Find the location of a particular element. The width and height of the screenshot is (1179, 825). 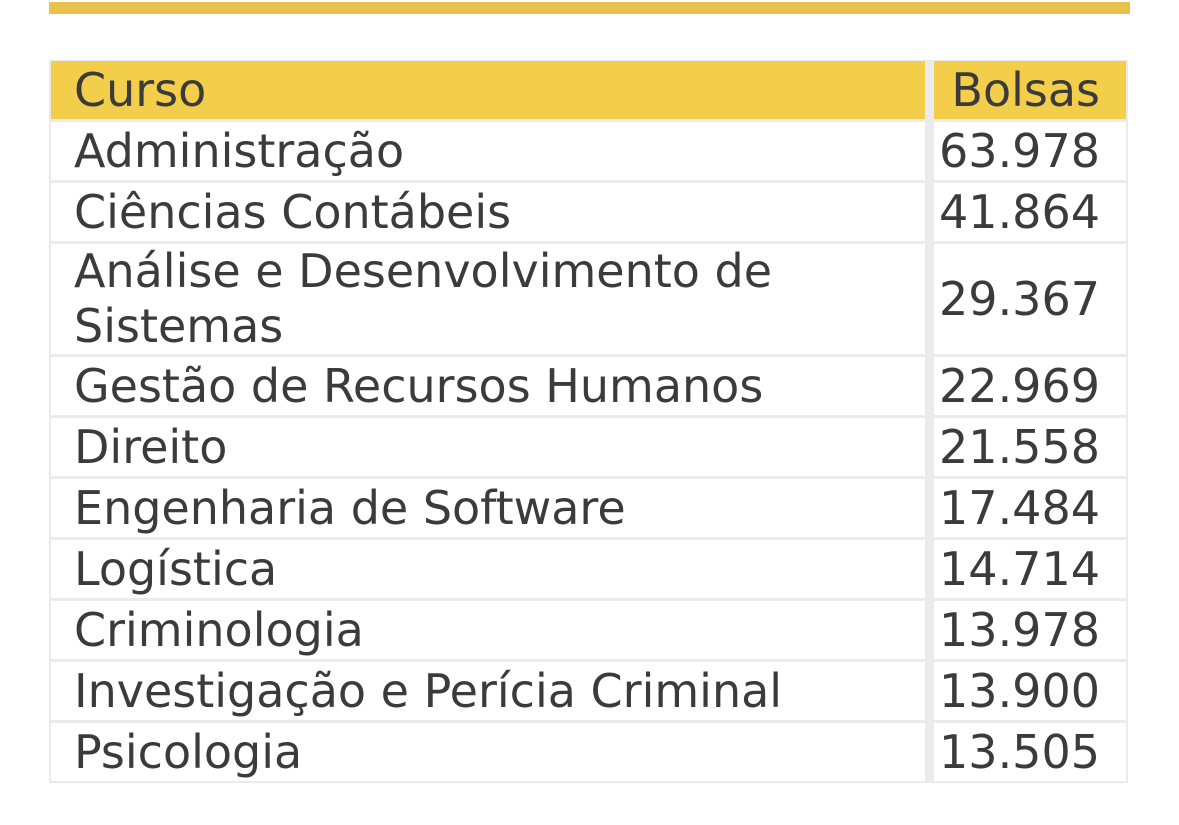

table-row: Engenharia de Software 17.484 is located at coordinates (588, 508).